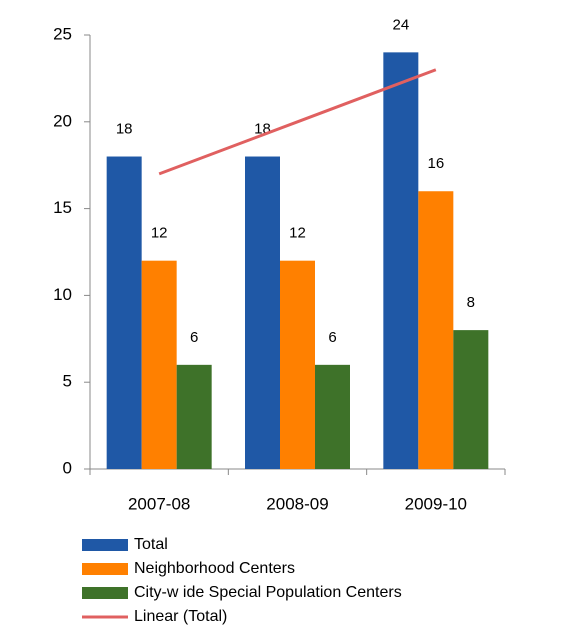  I want to click on data-label: 24, so click(400, 24).